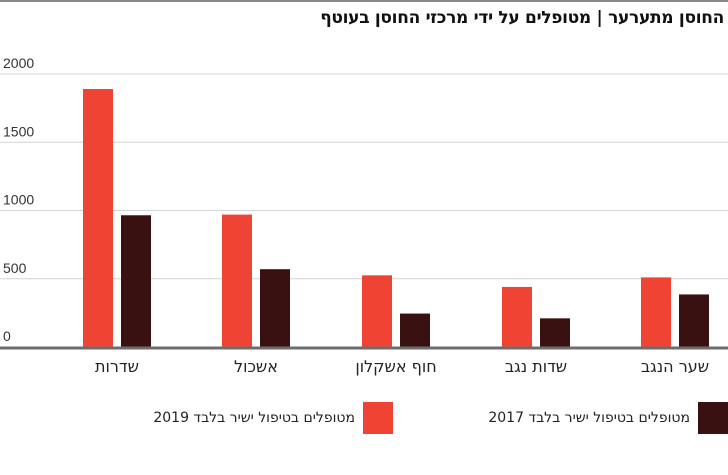  I want to click on legend-item-2017: מטופלים בטיפול ישיר בלבד 2017, so click(608, 418).